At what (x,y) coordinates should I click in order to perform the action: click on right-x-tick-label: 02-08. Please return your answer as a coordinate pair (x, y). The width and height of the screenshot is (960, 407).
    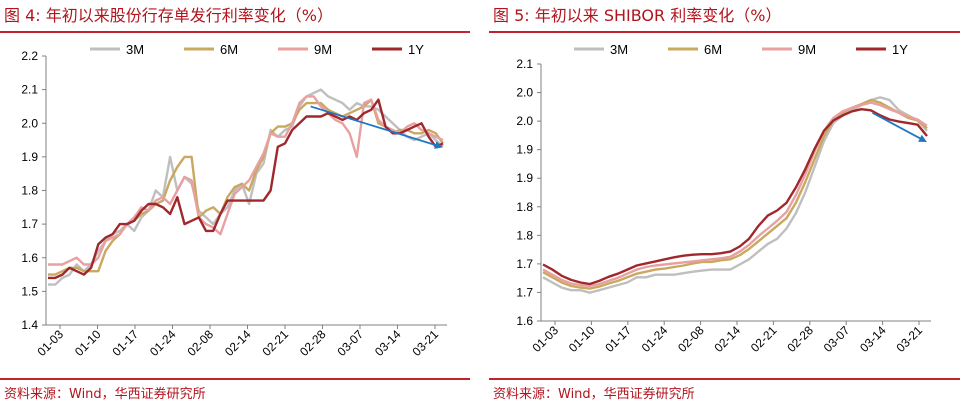
    Looking at the image, I should click on (691, 339).